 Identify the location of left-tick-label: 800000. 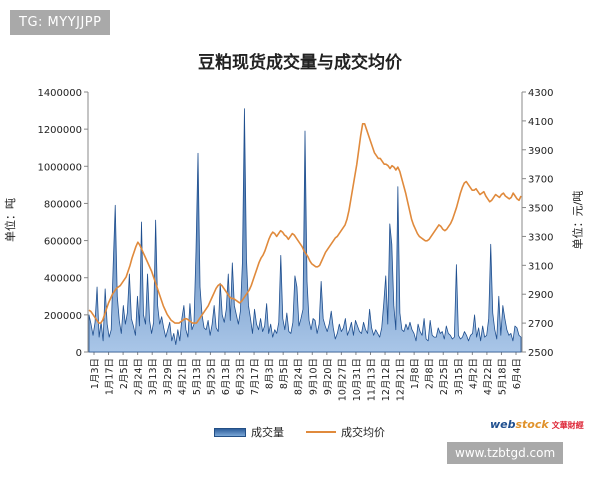
(63, 204).